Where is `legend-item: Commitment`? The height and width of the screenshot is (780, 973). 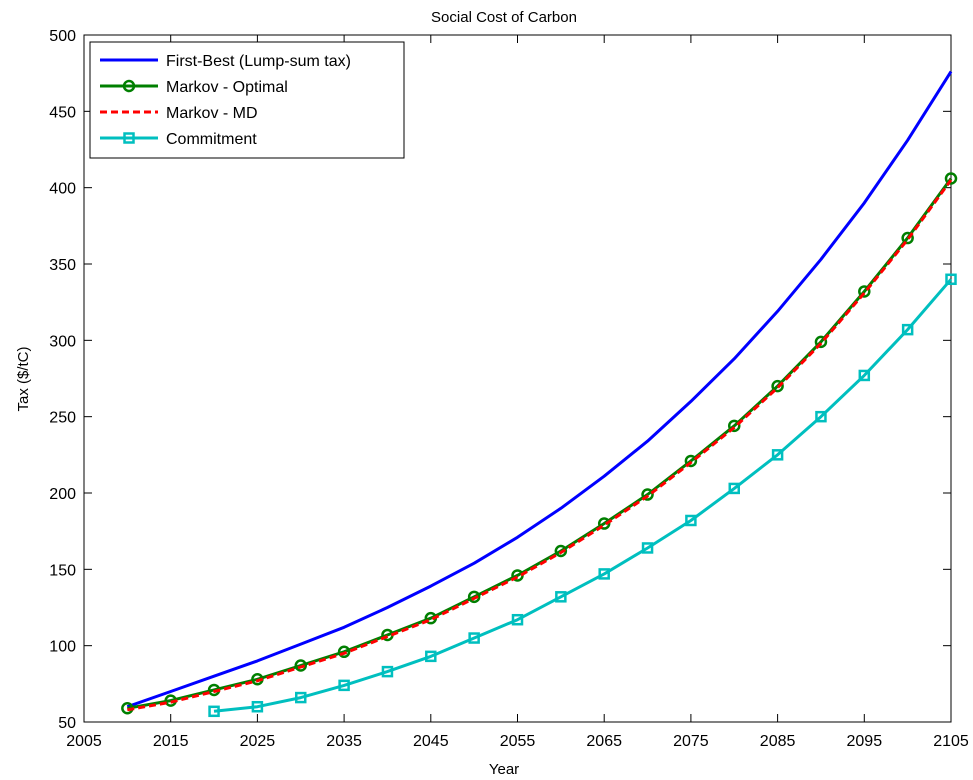 legend-item: Commitment is located at coordinates (178, 139).